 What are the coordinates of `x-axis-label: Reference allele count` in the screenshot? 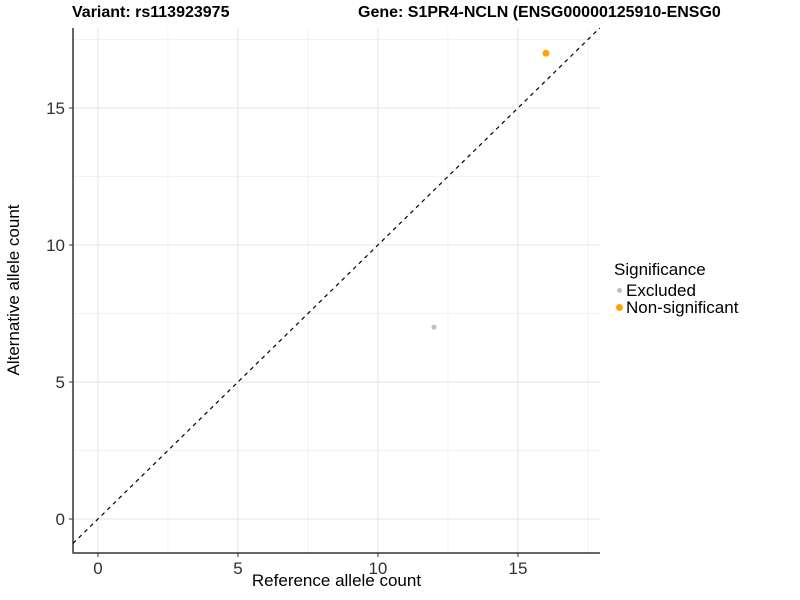 It's located at (336, 580).